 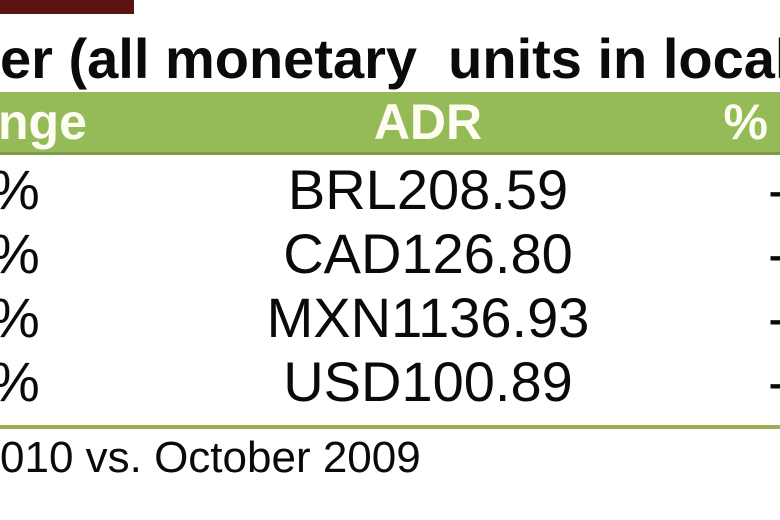 What do you see at coordinates (43, 122) in the screenshot?
I see `header-cell-change: nge` at bounding box center [43, 122].